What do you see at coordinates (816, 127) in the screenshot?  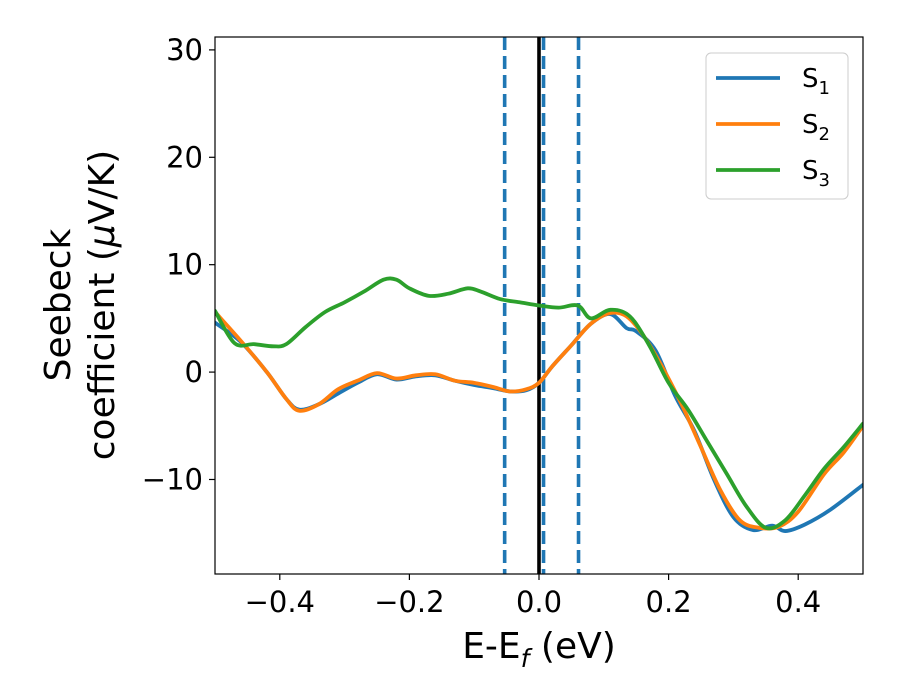 I see `legend-label-2: S2` at bounding box center [816, 127].